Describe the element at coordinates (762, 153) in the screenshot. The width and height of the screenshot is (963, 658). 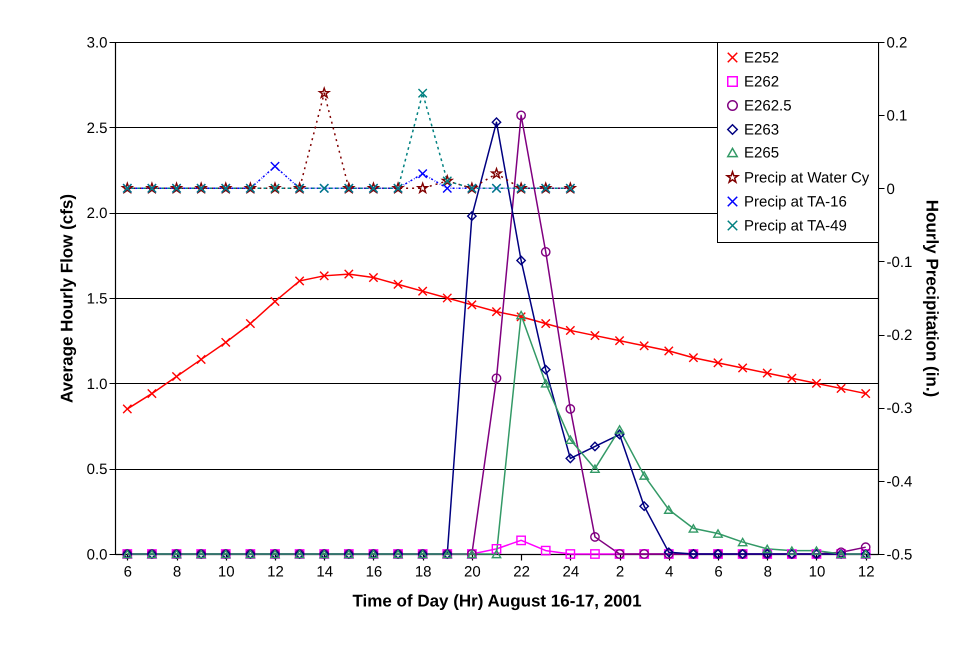
I see `legend-label: E265` at that location.